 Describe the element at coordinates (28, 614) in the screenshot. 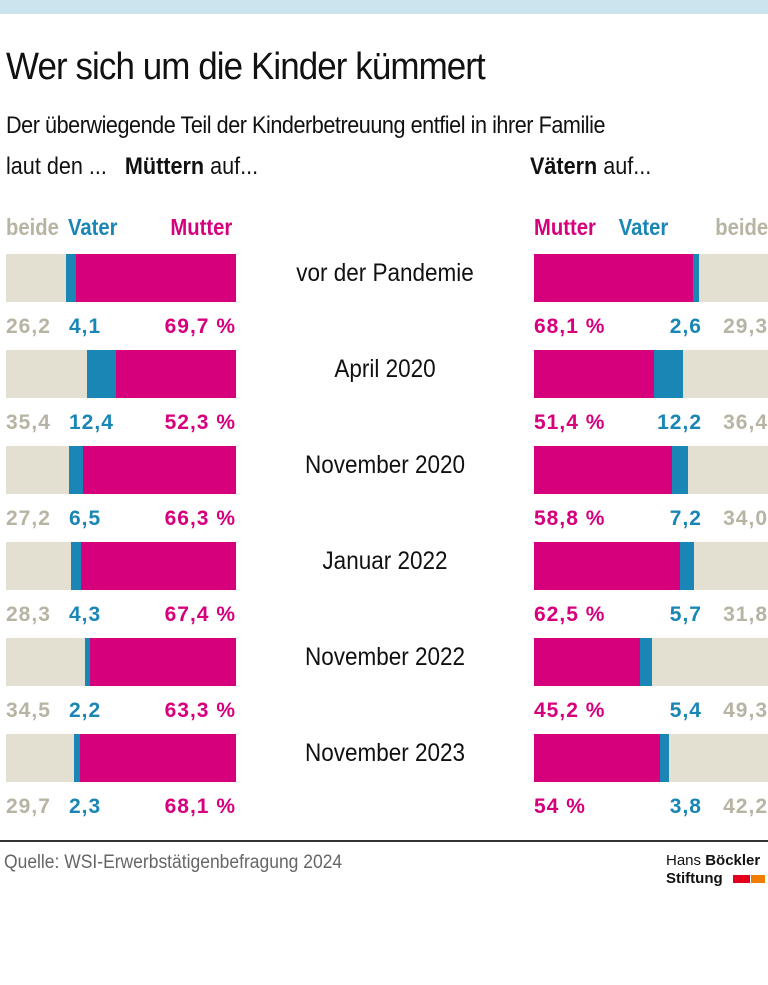

I see `value-label-beide: 28,3` at that location.